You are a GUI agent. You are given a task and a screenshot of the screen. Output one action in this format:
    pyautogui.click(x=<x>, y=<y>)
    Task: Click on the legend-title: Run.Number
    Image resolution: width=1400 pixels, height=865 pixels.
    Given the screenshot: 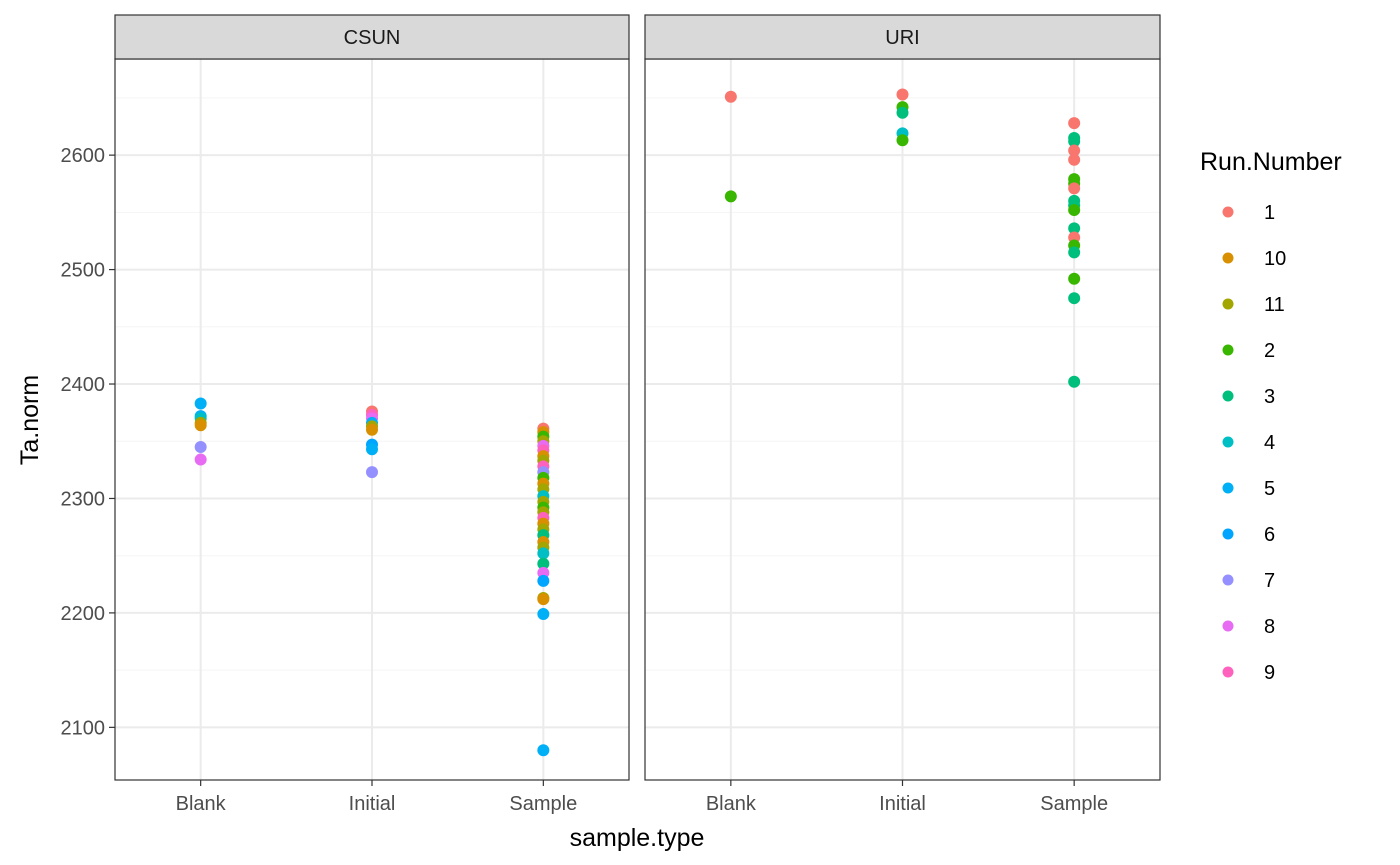 What is the action you would take?
    pyautogui.click(x=1271, y=162)
    